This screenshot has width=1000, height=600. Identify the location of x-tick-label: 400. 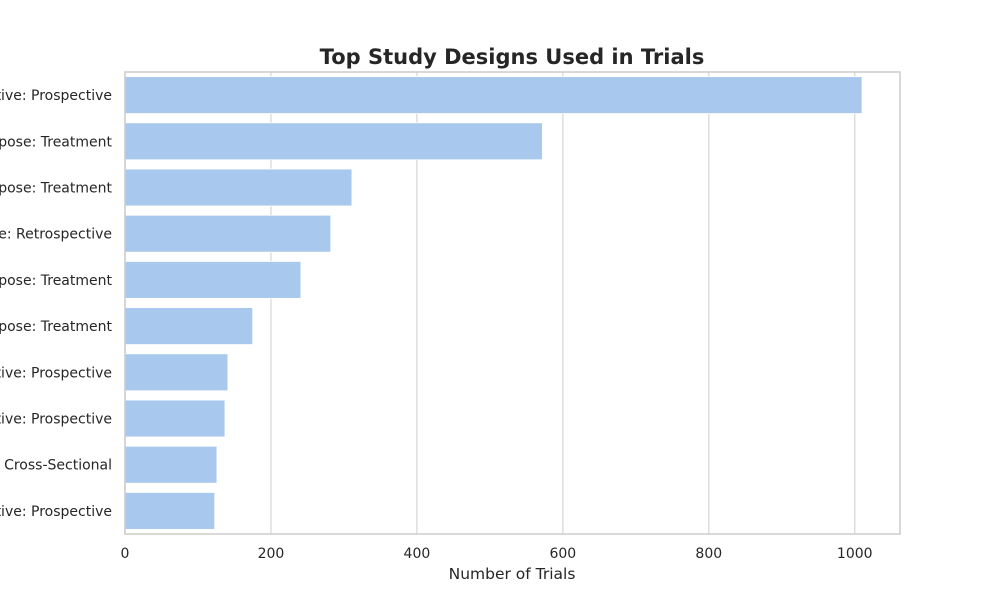
(417, 554).